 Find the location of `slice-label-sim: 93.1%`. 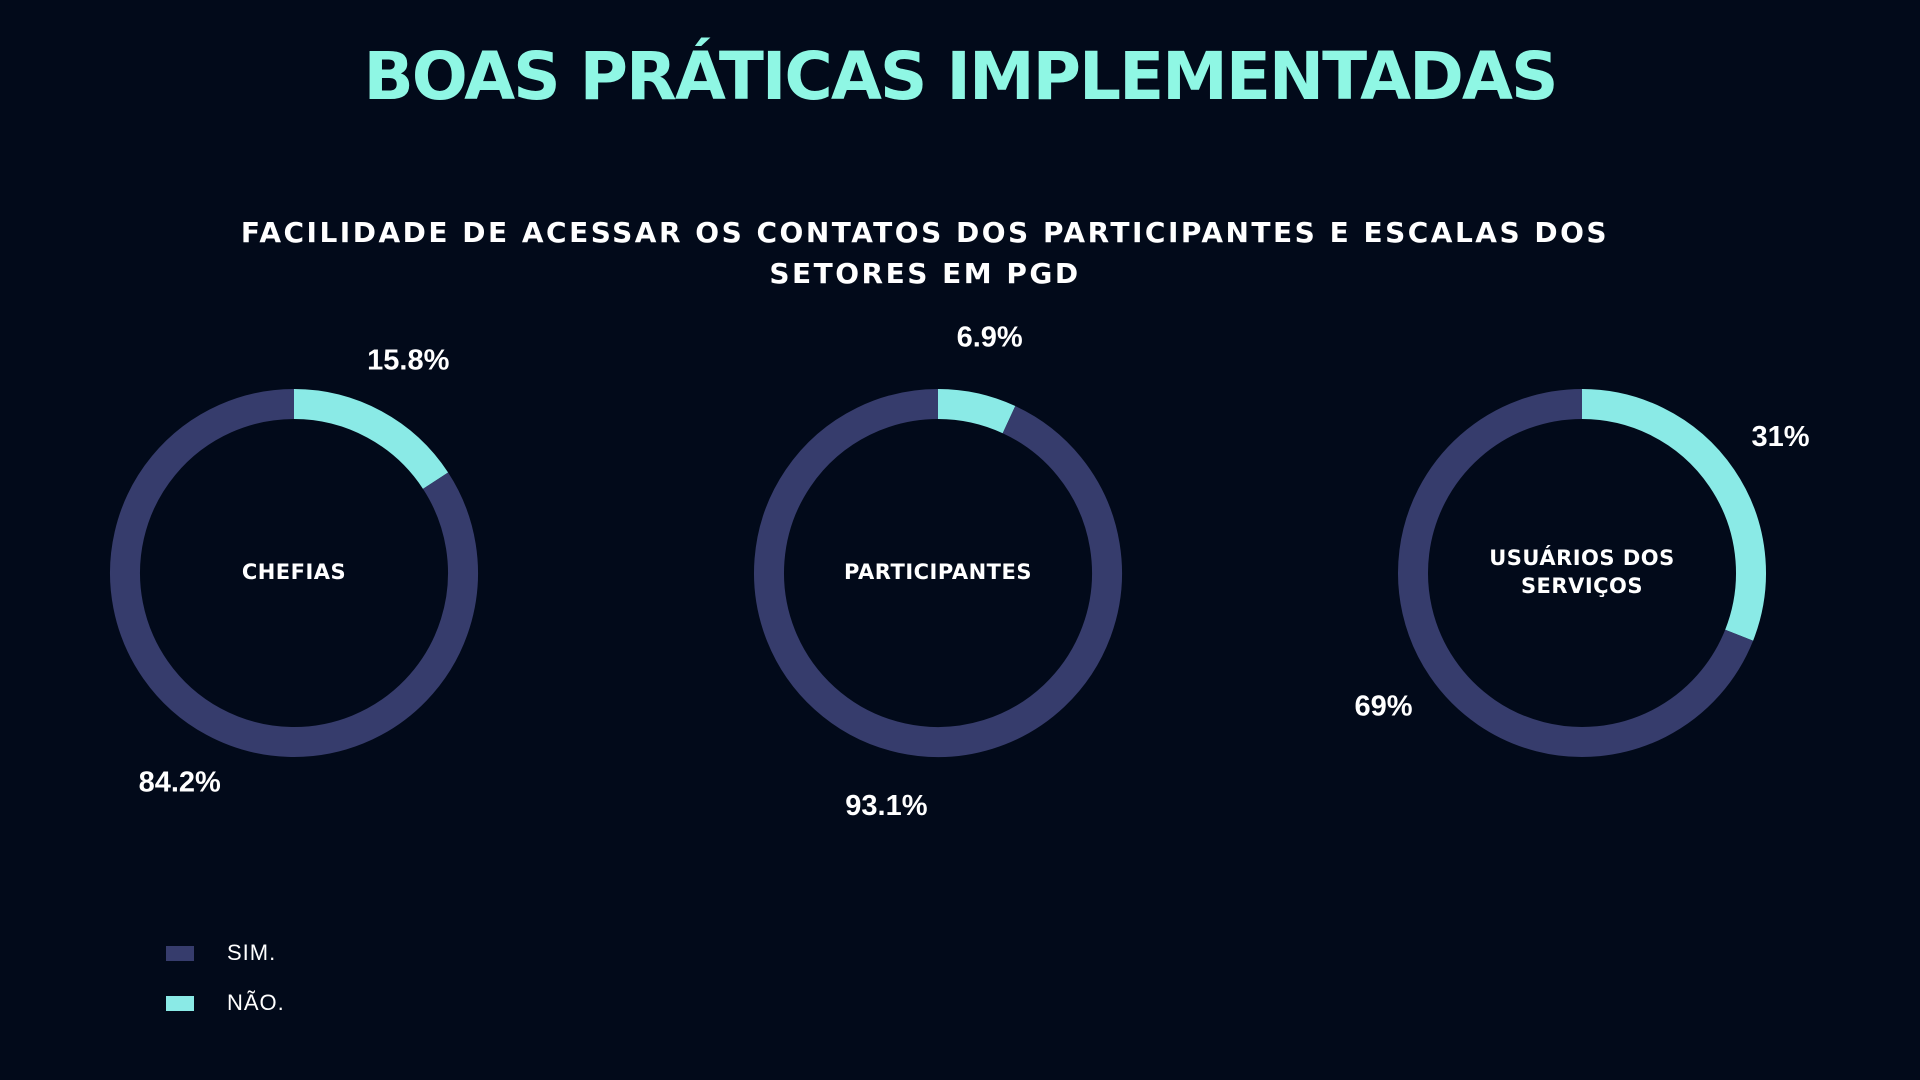

slice-label-sim: 93.1% is located at coordinates (886, 806).